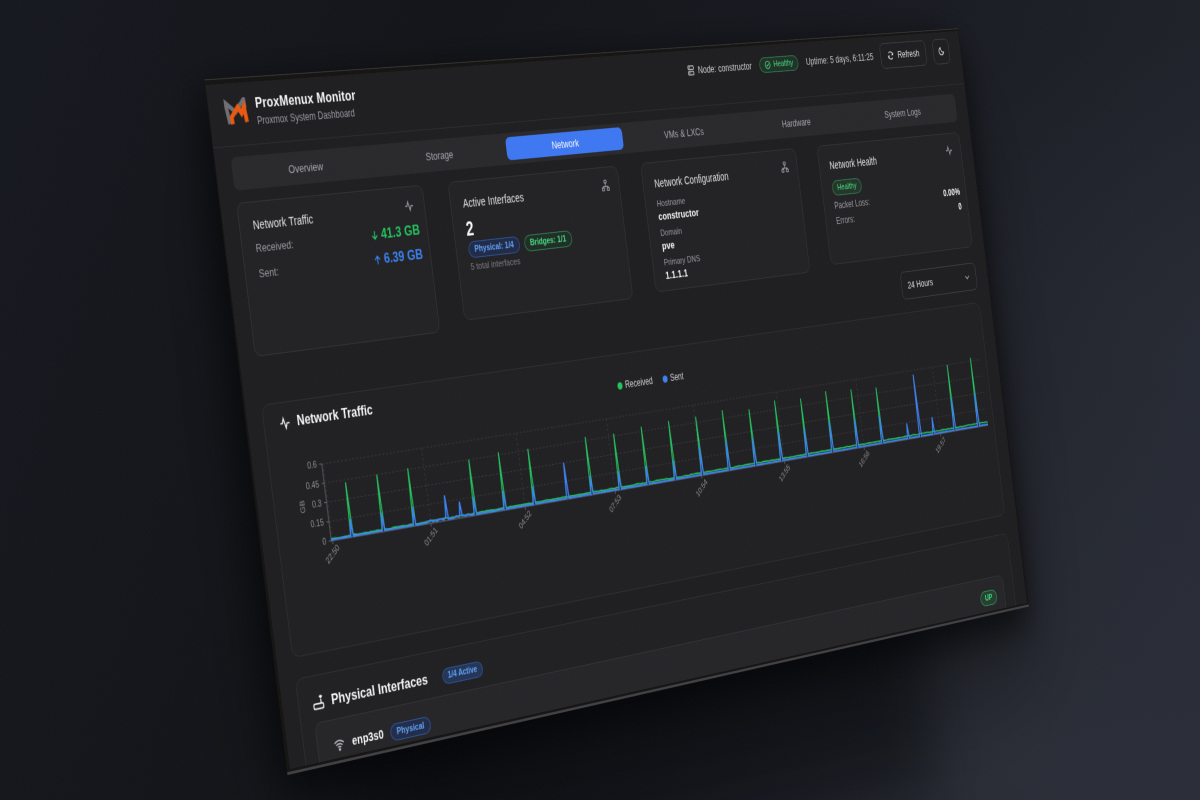 Image resolution: width=1200 pixels, height=800 pixels. What do you see at coordinates (302, 506) in the screenshot?
I see `svg-text: GB` at bounding box center [302, 506].